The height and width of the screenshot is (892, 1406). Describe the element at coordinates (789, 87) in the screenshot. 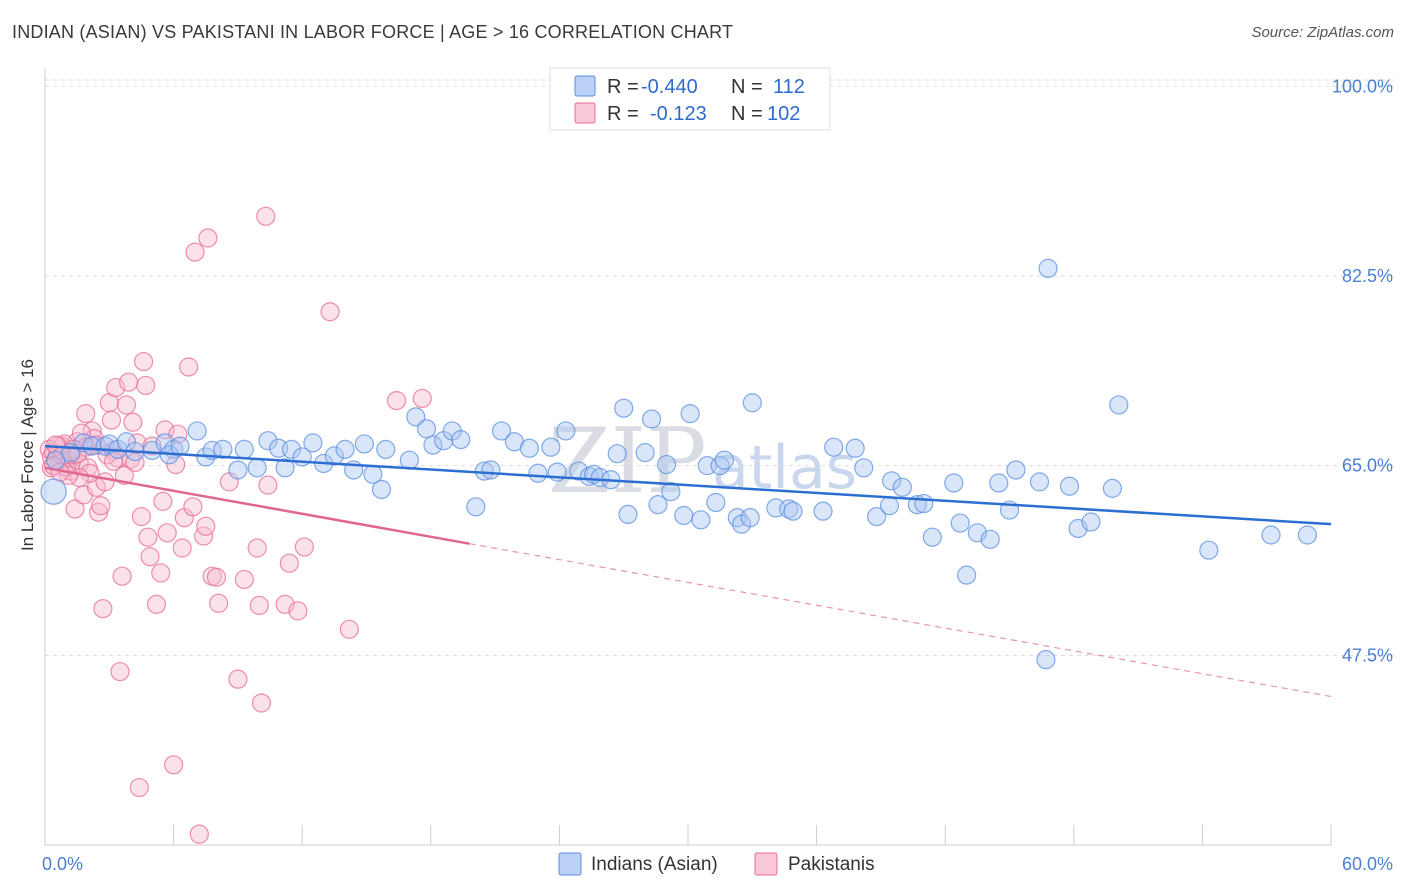

I see `legend-n-value: 112` at that location.